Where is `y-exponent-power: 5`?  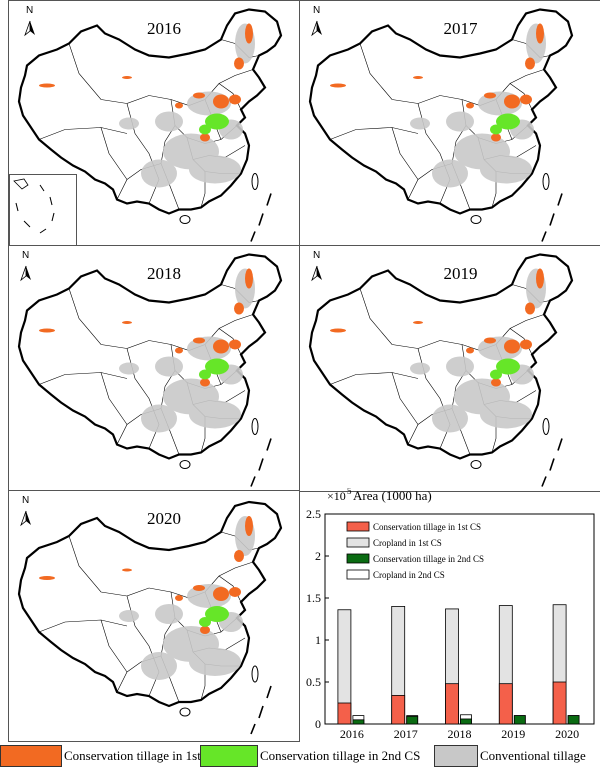
y-exponent-power: 5 is located at coordinates (349, 492).